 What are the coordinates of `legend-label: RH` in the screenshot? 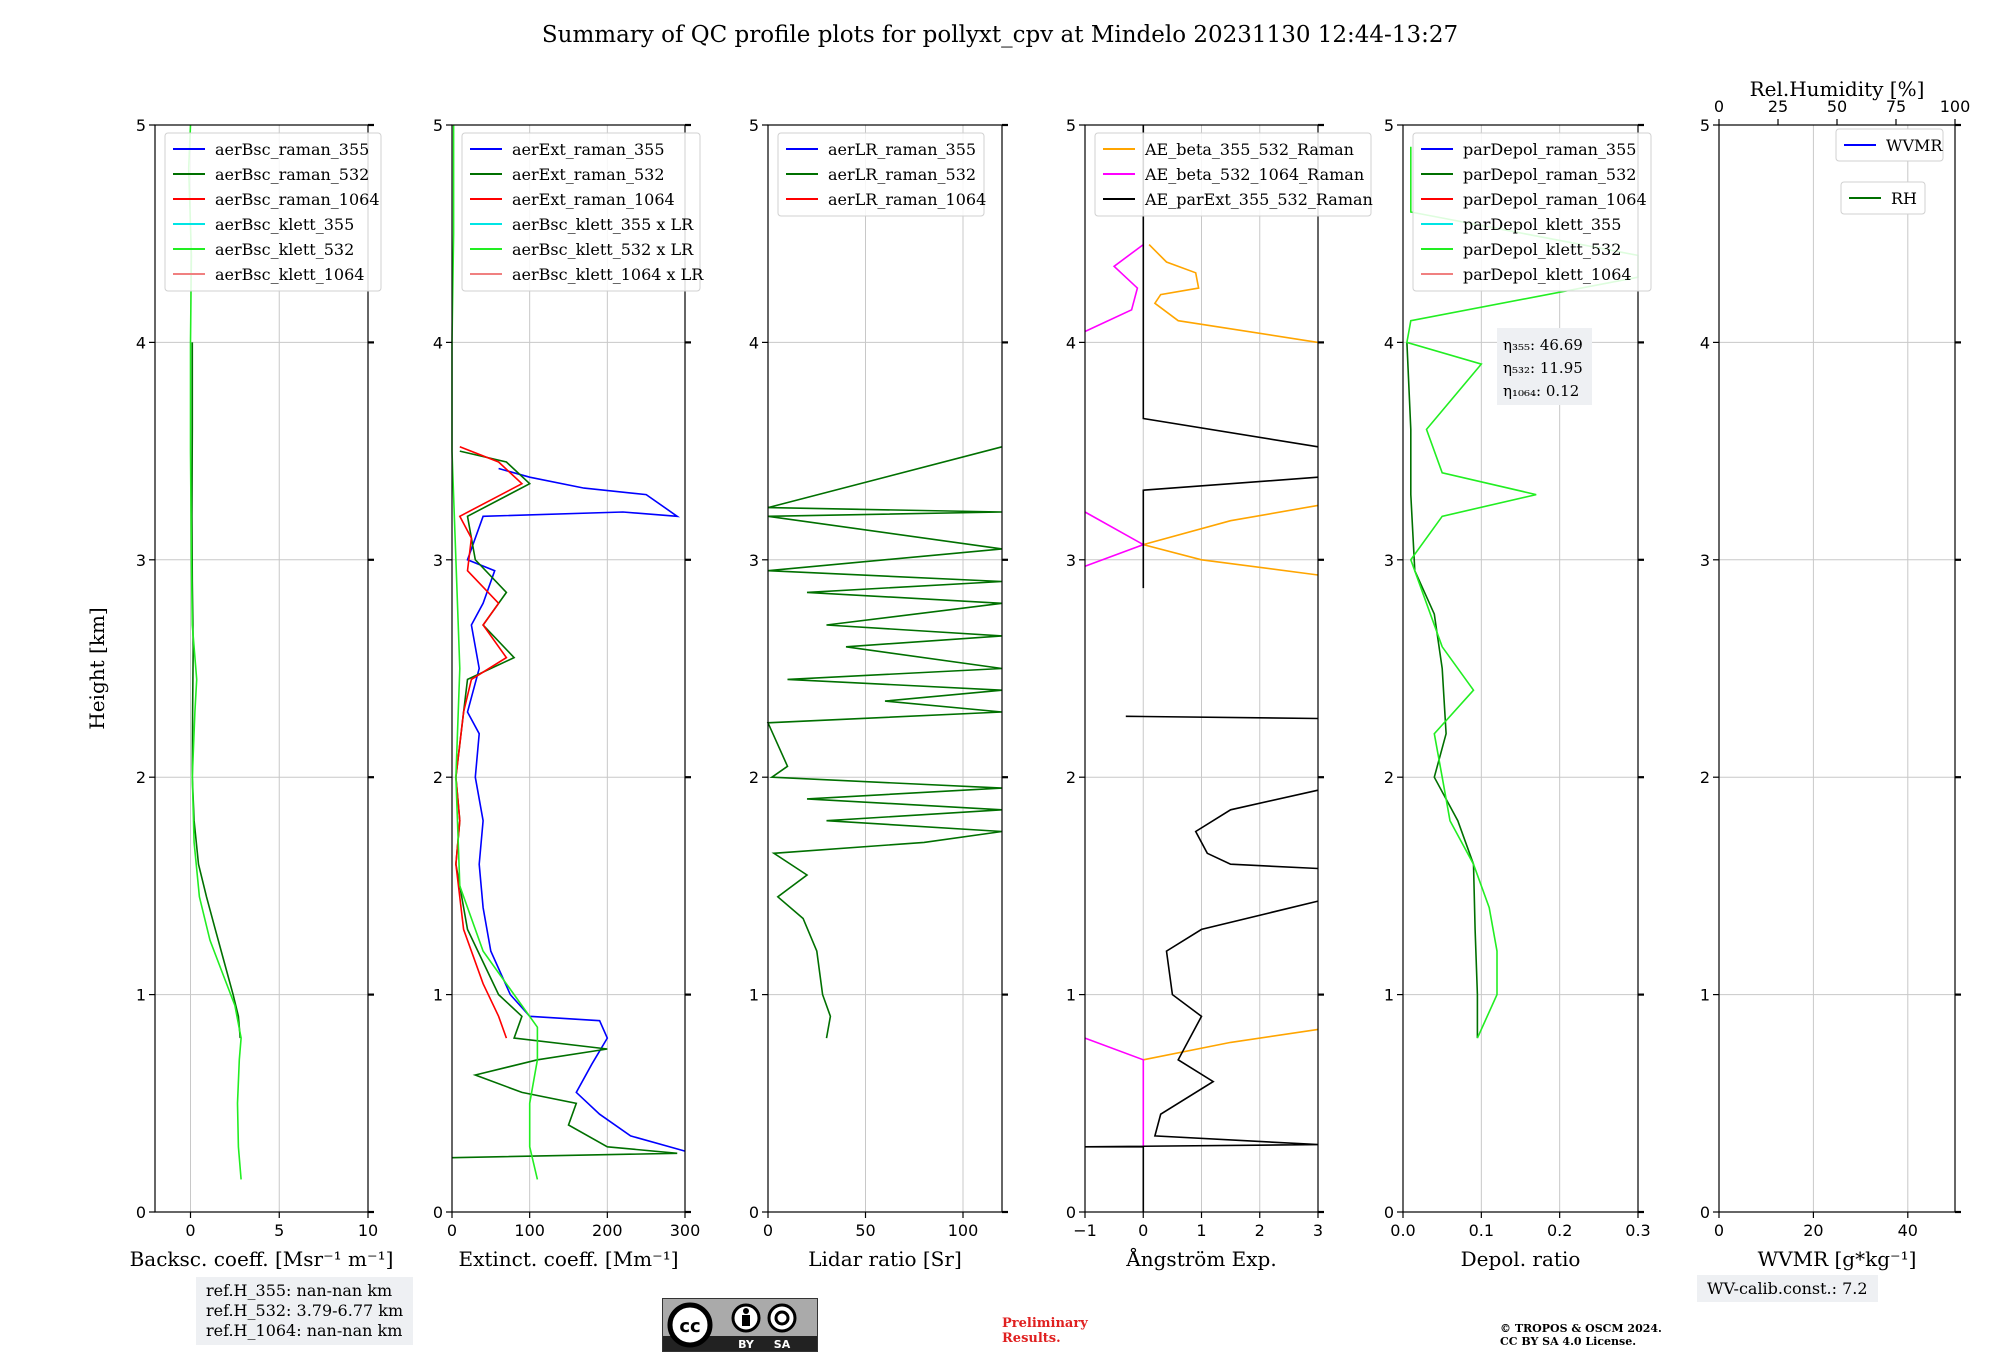 It's located at (1904, 198).